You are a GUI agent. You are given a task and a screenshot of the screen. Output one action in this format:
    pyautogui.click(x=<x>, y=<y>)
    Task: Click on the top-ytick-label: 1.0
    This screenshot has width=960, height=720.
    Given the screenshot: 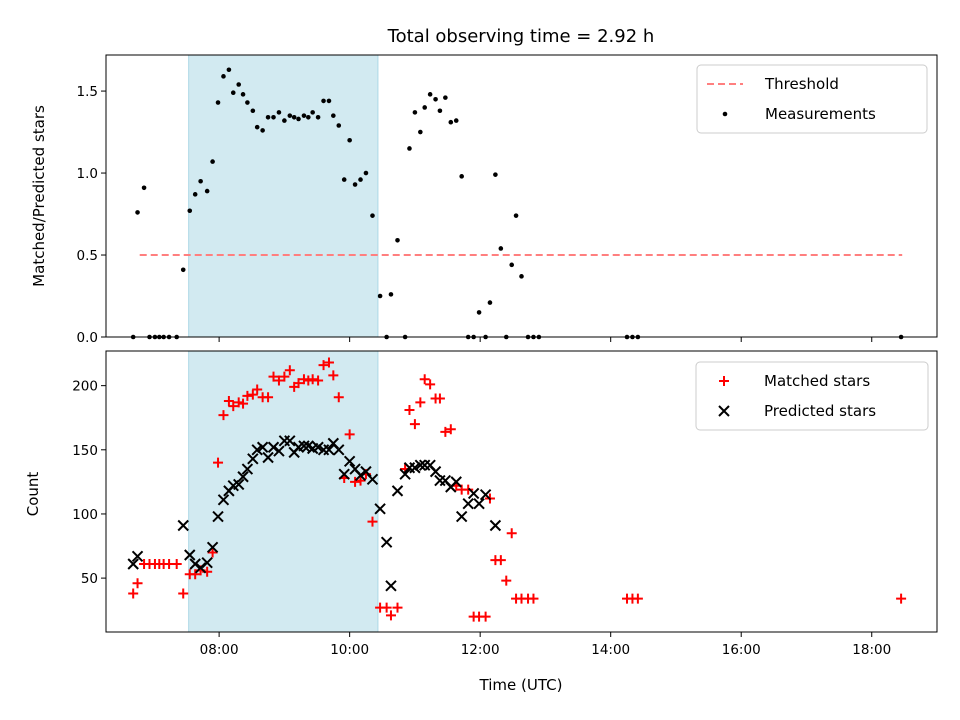 What is the action you would take?
    pyautogui.click(x=87, y=174)
    